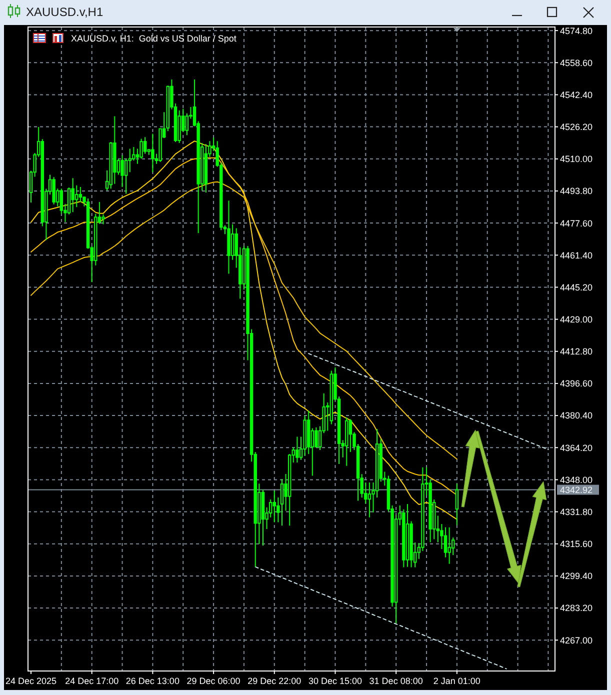 The height and width of the screenshot is (695, 611). What do you see at coordinates (576, 489) in the screenshot?
I see `ref-line-label: 4342.92` at bounding box center [576, 489].